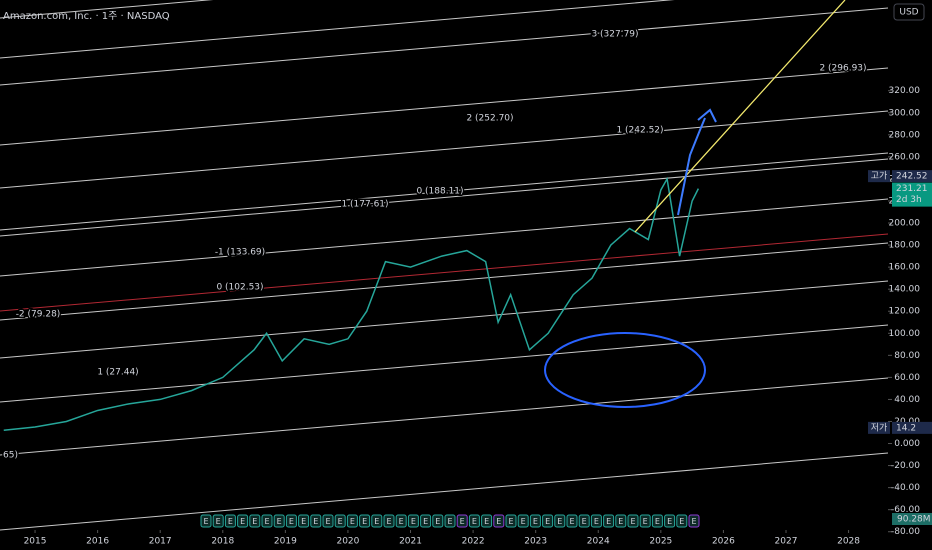 This screenshot has height=550, width=932. I want to click on y-tick-label: 100.00, so click(905, 334).